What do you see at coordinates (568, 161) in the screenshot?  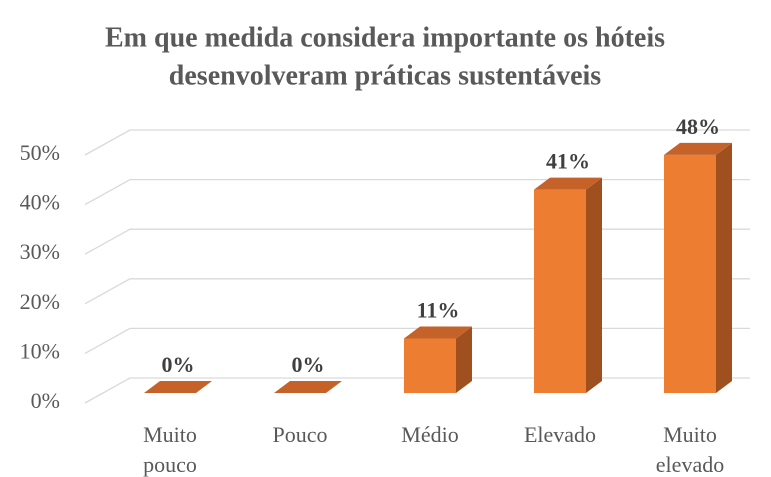 I see `value-label: 41%` at bounding box center [568, 161].